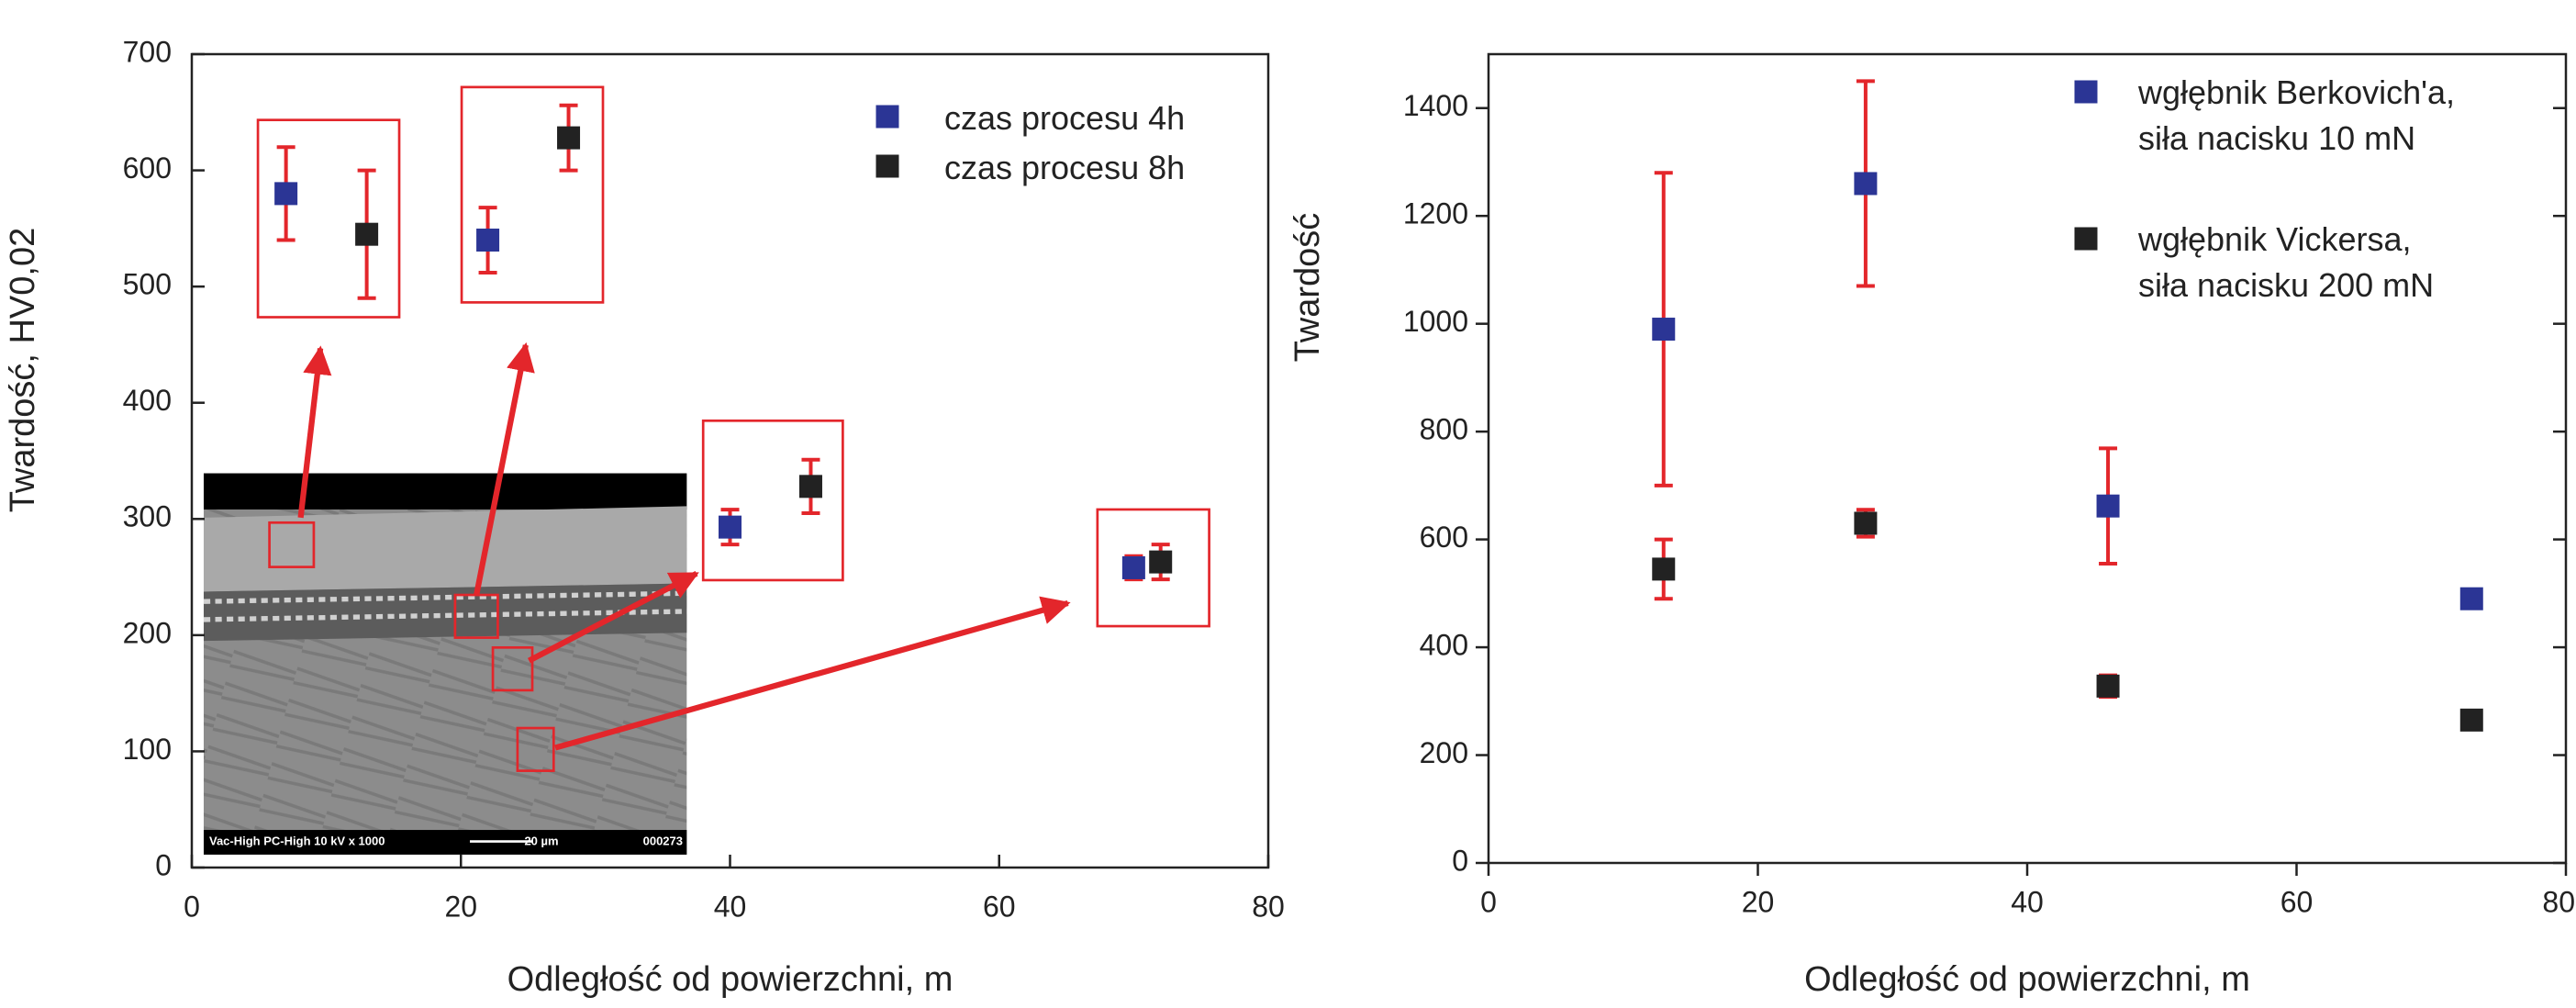 The height and width of the screenshot is (1008, 2576). What do you see at coordinates (147, 749) in the screenshot?
I see `y-tick-label: 100` at bounding box center [147, 749].